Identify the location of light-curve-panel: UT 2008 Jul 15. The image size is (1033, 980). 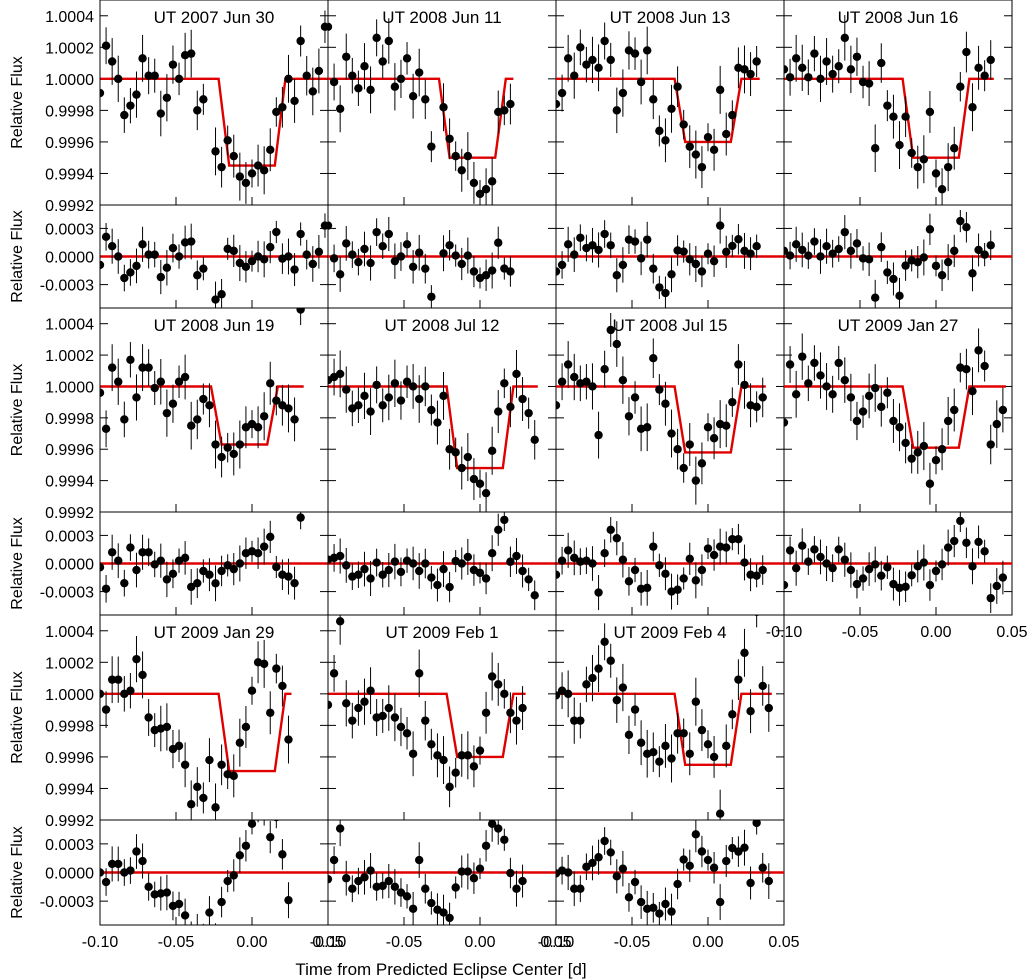
(670, 461).